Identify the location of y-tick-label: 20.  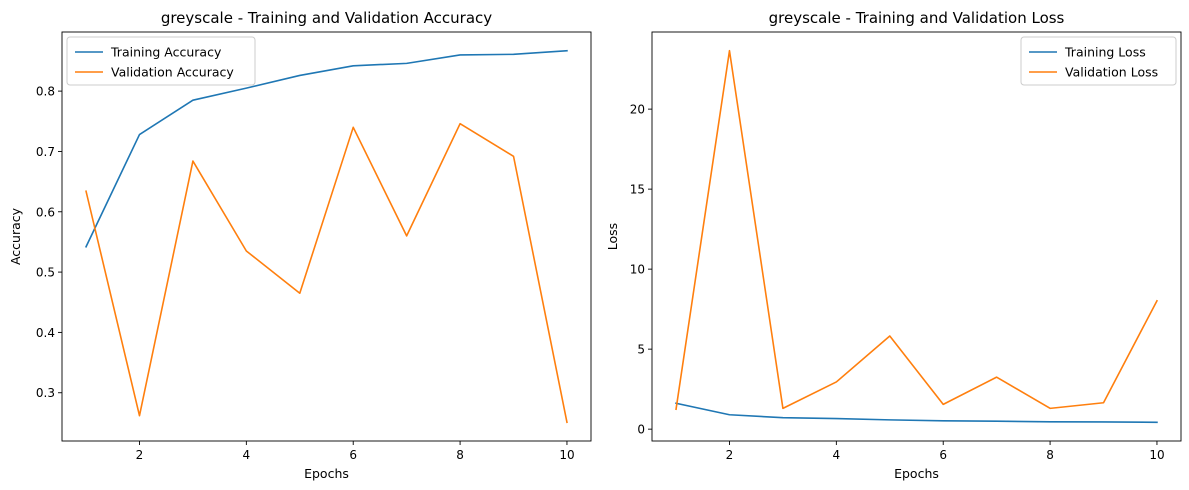
(637, 110).